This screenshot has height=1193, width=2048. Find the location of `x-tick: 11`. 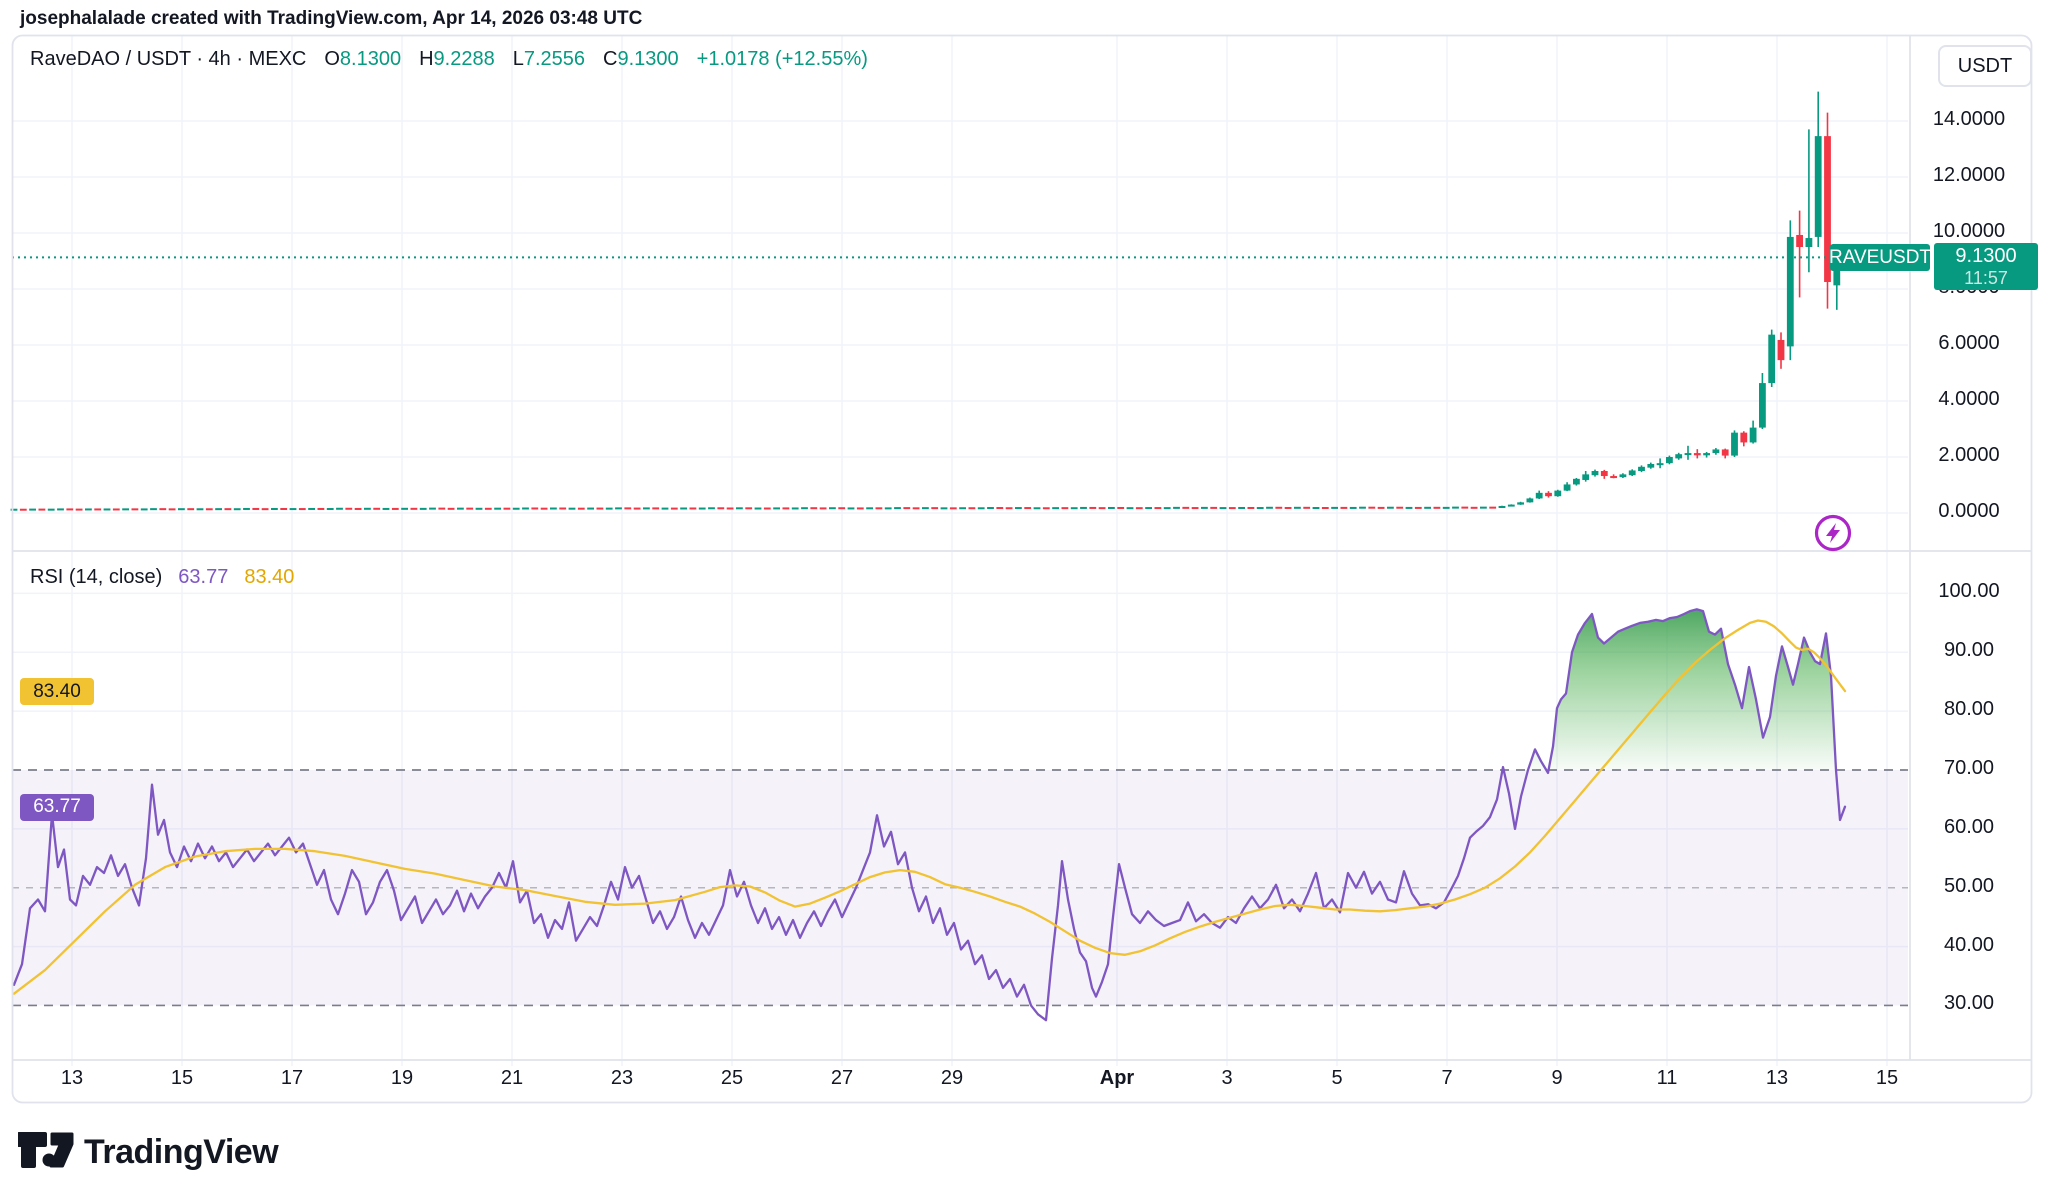

x-tick: 11 is located at coordinates (1667, 1078).